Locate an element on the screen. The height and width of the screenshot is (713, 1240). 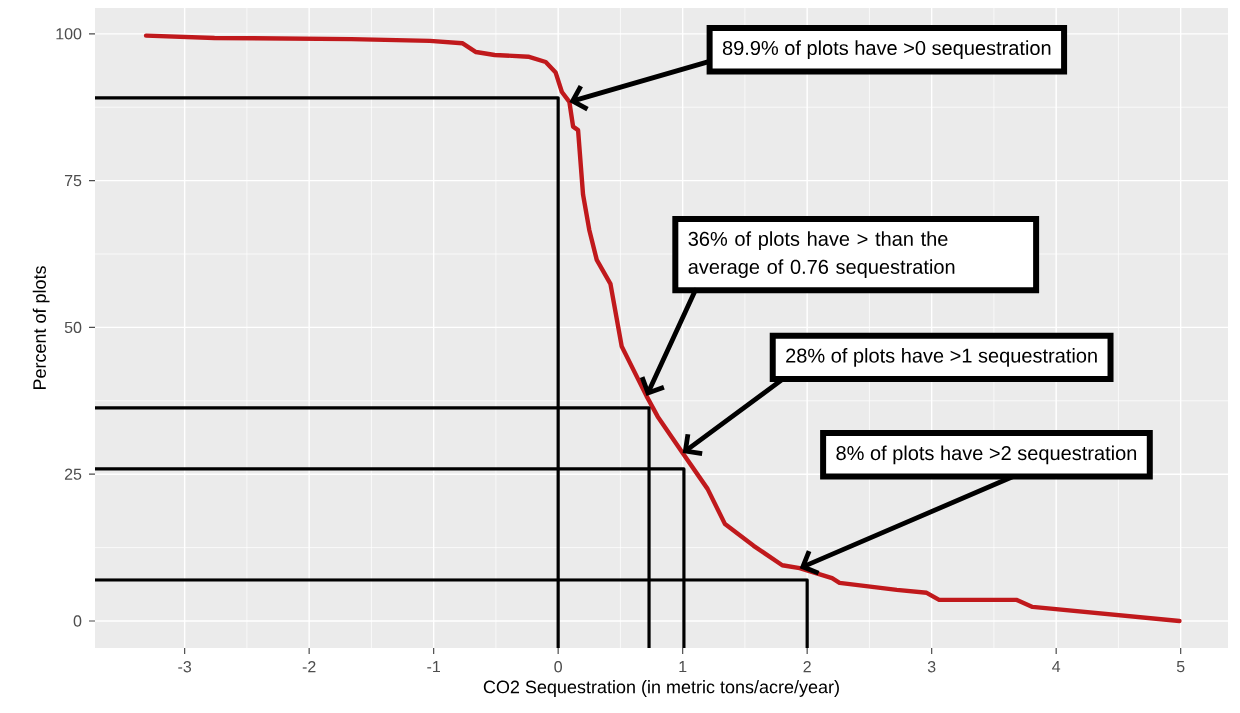
x-tick-label: 5 is located at coordinates (1180, 667).